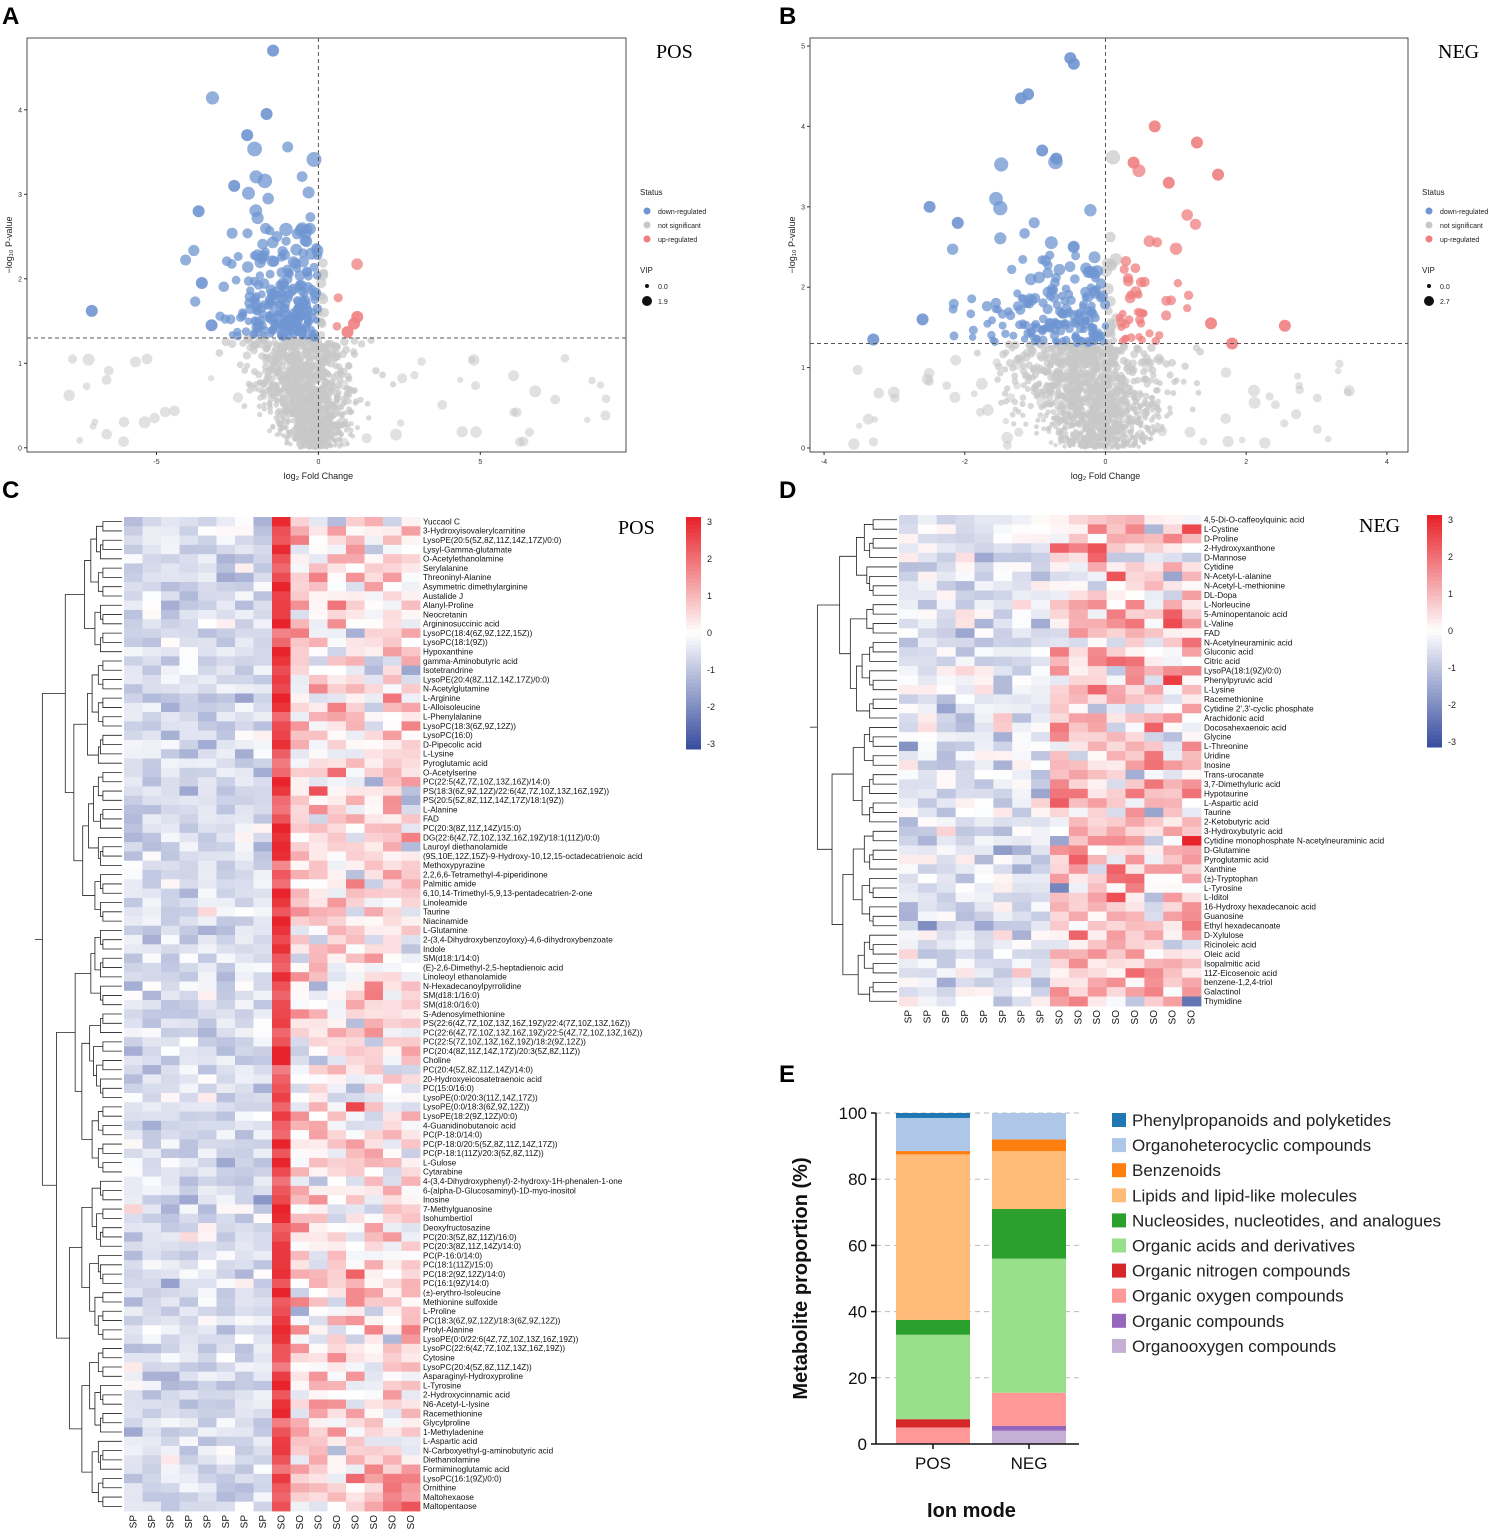  Describe the element at coordinates (1149, 333) in the screenshot. I see `volcano-point-up` at that location.